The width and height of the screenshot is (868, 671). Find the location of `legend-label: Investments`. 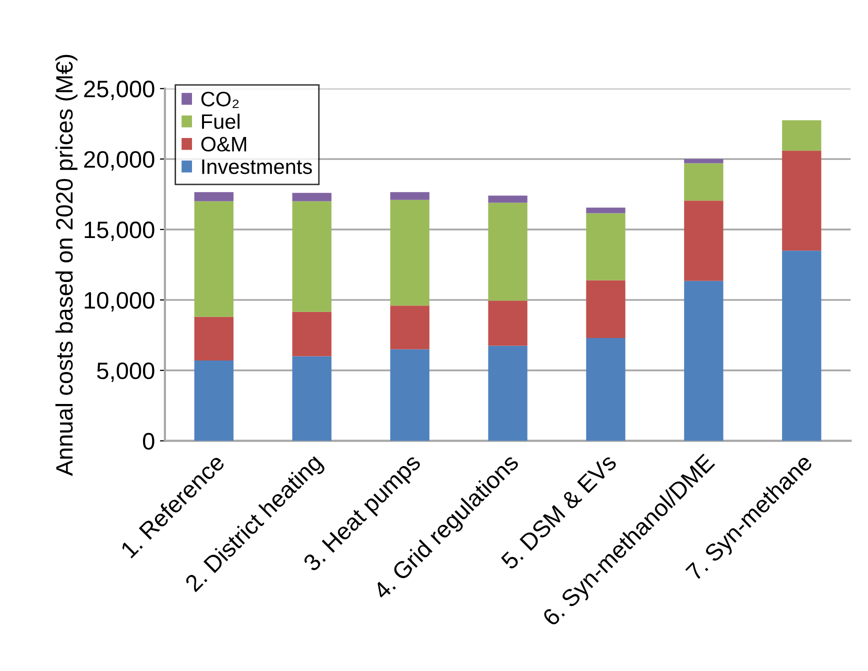

legend-label: Investments is located at coordinates (257, 167).